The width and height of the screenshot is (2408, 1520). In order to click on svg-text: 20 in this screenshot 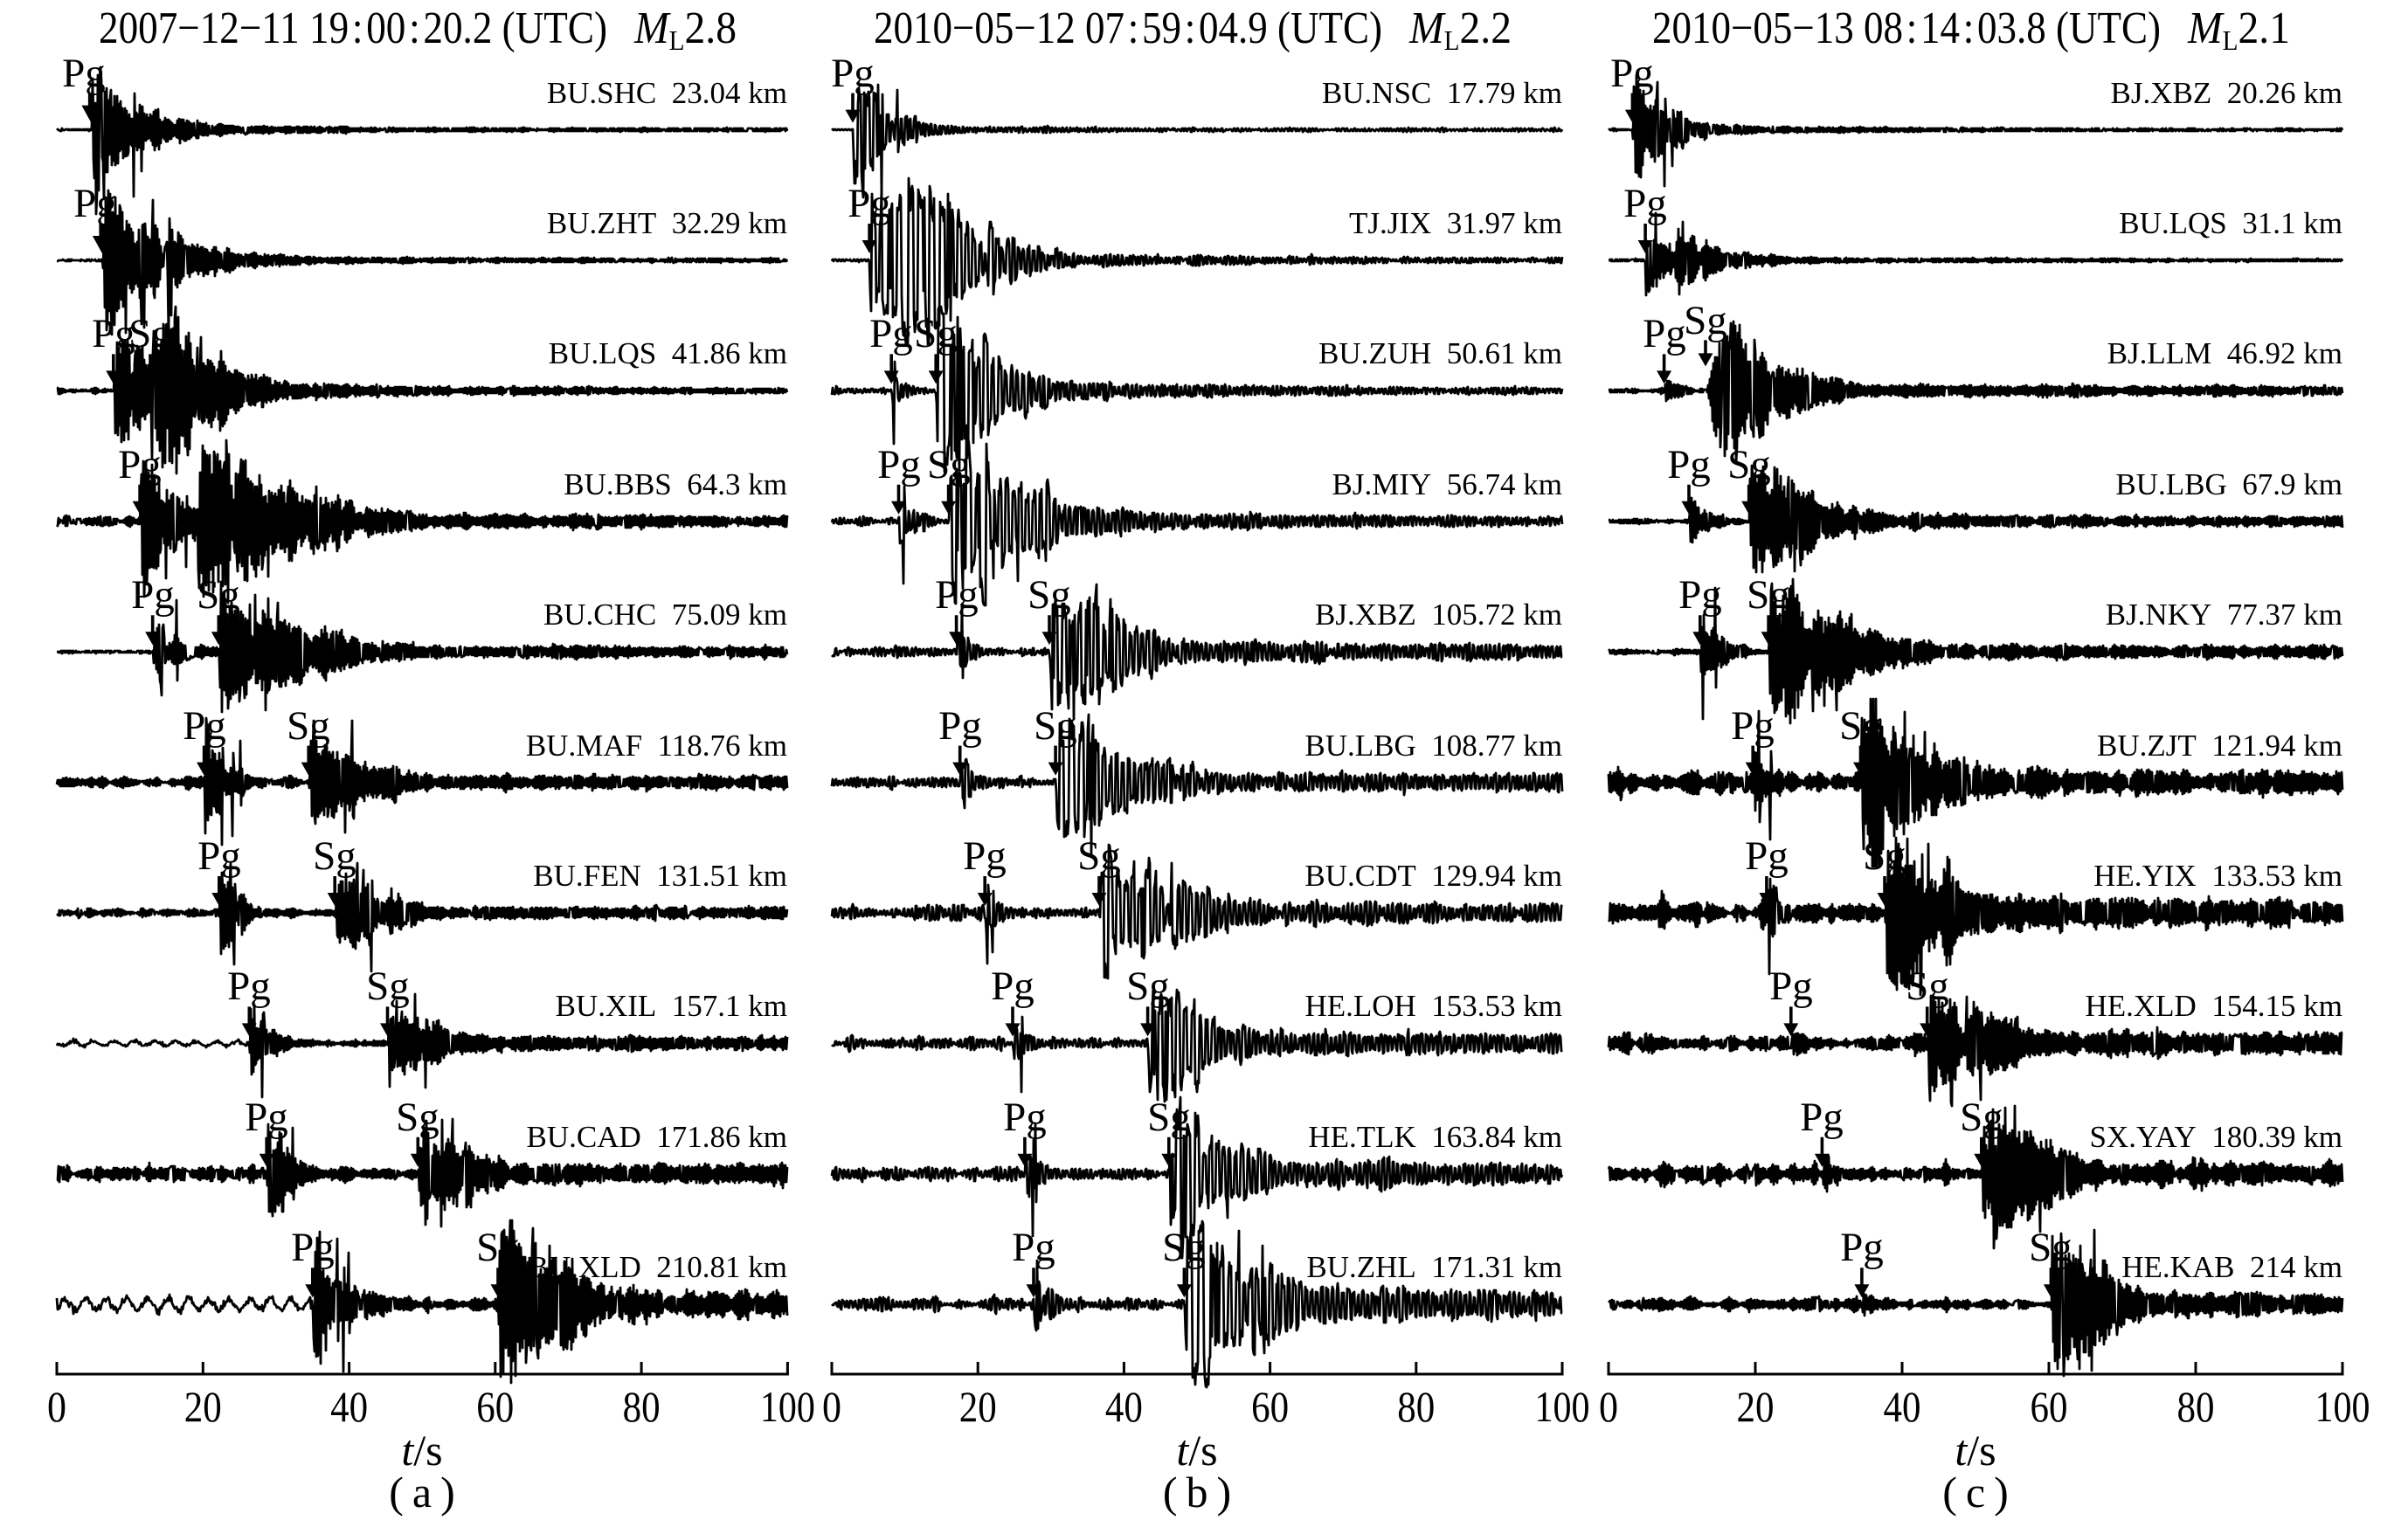, I will do `click(203, 1406)`.